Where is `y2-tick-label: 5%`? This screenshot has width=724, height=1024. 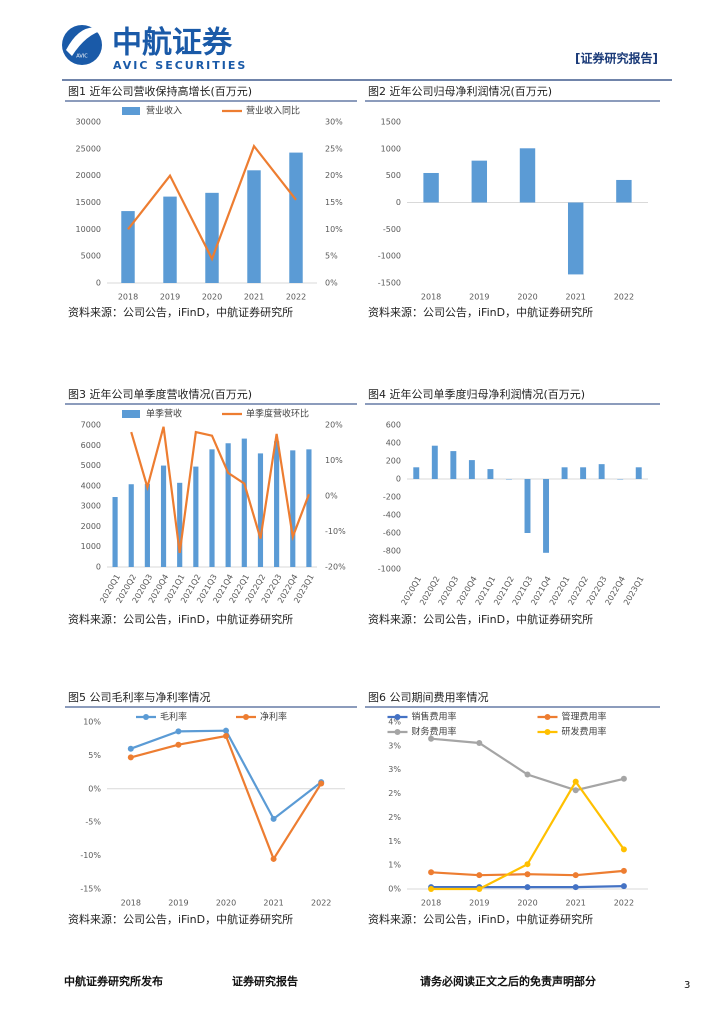 y2-tick-label: 5% is located at coordinates (331, 256).